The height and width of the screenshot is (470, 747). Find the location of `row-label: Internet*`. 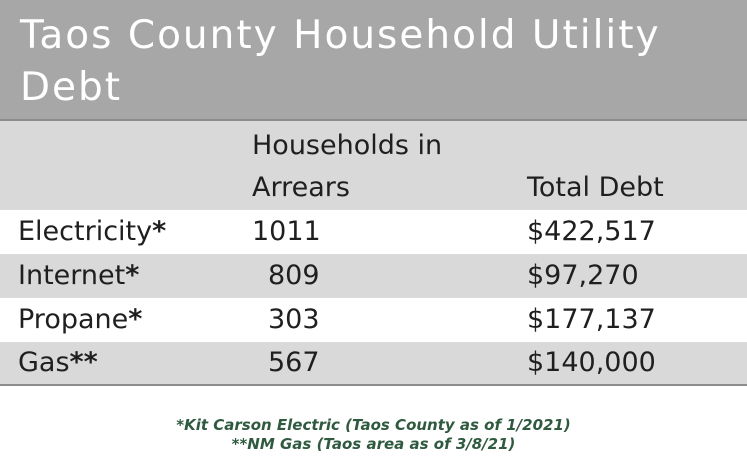

row-label: Internet* is located at coordinates (78, 276).